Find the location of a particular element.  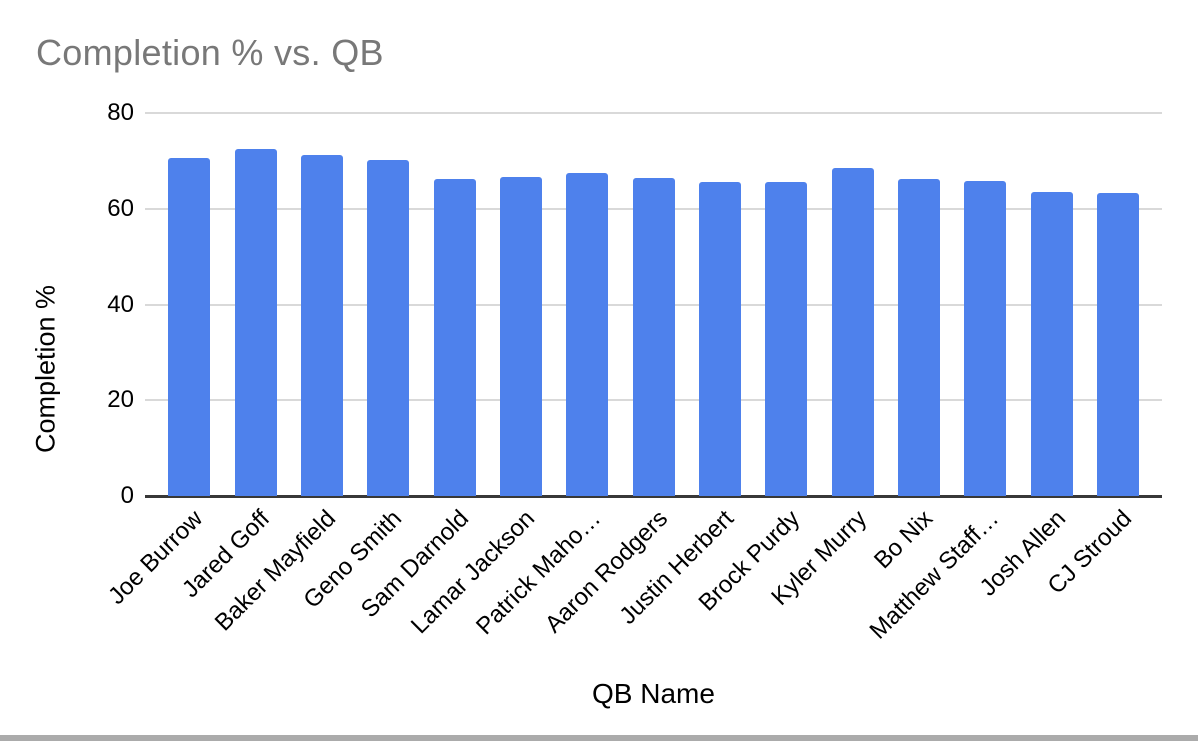

footer-strip is located at coordinates (599, 738).